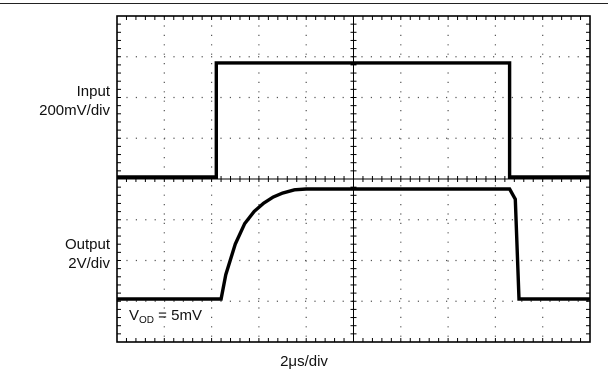  Describe the element at coordinates (74, 101) in the screenshot. I see `input-channel-label: Input 200mV/div` at that location.